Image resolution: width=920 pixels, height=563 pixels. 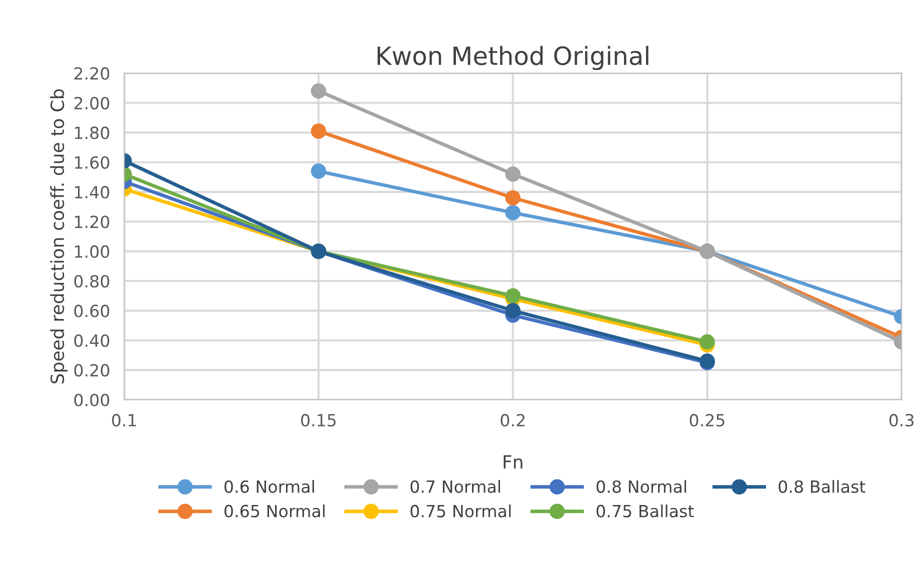 What do you see at coordinates (455, 486) in the screenshot?
I see `legend-label: 0.7 Normal` at bounding box center [455, 486].